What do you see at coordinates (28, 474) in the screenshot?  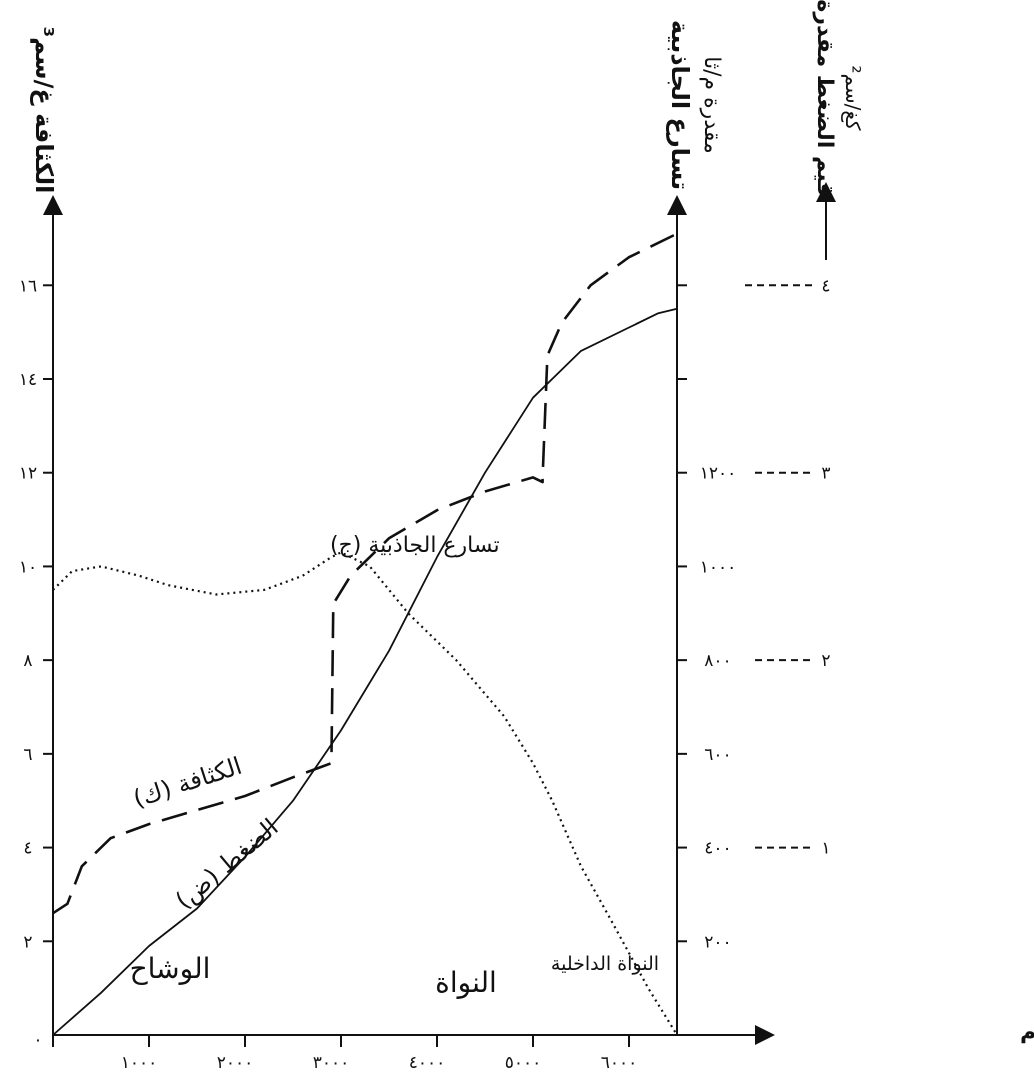 I see `left-tick-label: ١٢` at bounding box center [28, 474].